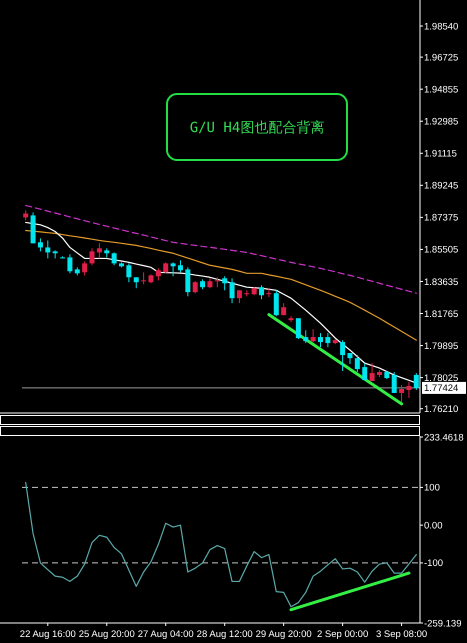 The width and height of the screenshot is (467, 643). What do you see at coordinates (48, 634) in the screenshot?
I see `x-tick-label: 22 Aug 16:00` at bounding box center [48, 634].